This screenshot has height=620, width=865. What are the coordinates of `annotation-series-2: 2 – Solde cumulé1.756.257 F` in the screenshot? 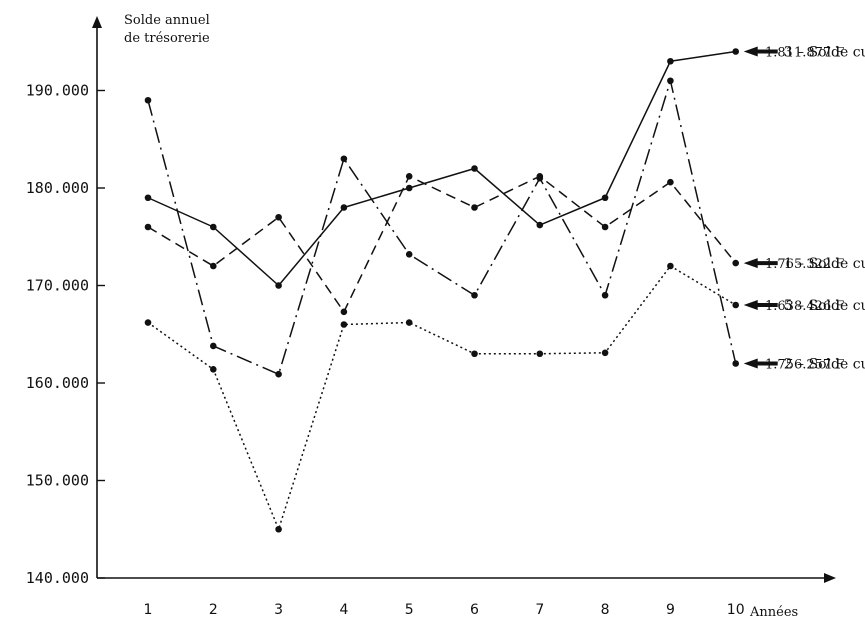 It's located at (804, 365).